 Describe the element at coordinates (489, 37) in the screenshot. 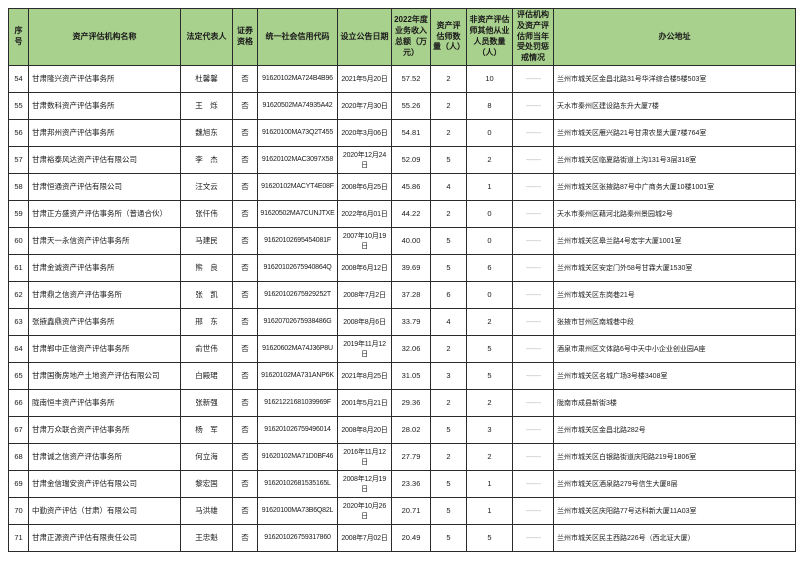

I see `col-header-other-staff: 非资产评估师其他从业人员数量（人）` at that location.